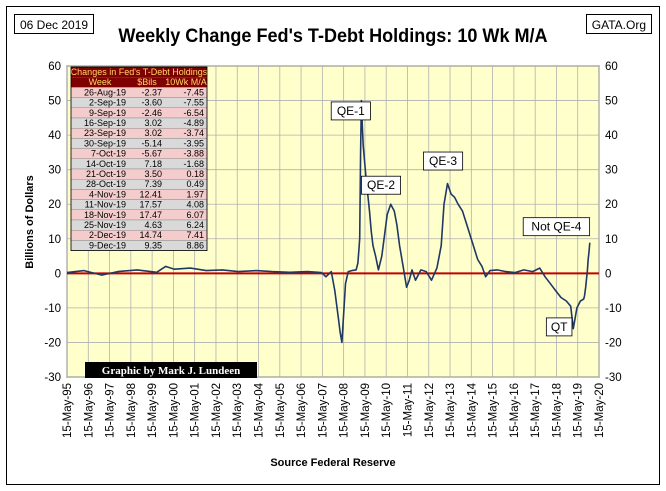  Describe the element at coordinates (105, 92) in the screenshot. I see `table-cell: 26-Aug-19` at that location.